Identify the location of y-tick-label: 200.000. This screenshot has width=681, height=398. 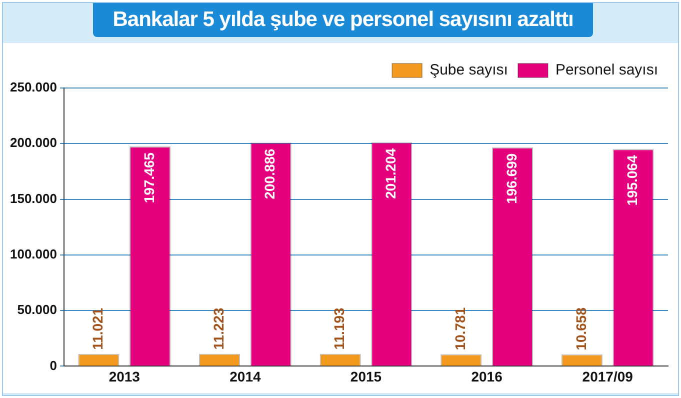
(33, 142).